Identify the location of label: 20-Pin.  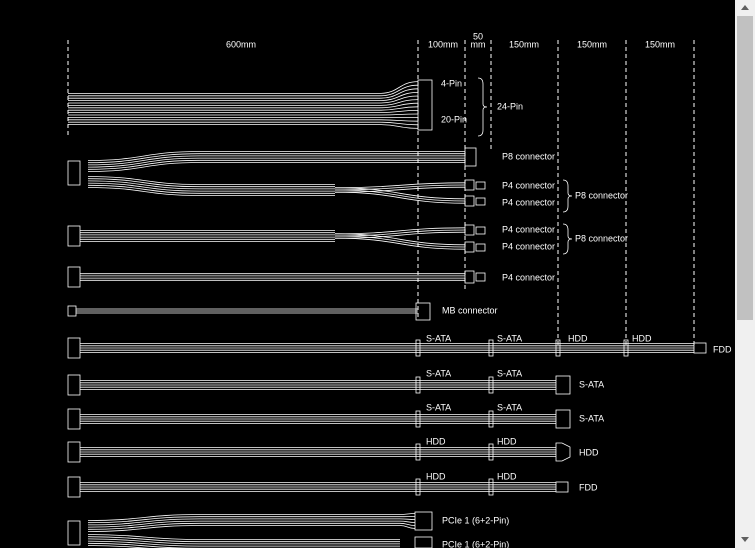
(454, 119).